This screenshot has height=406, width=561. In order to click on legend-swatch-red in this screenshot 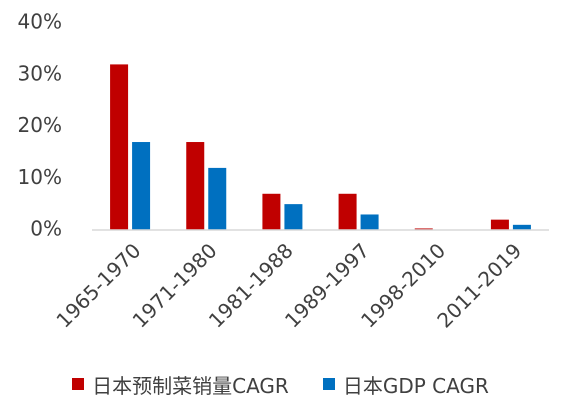, I will do `click(78, 384)`.